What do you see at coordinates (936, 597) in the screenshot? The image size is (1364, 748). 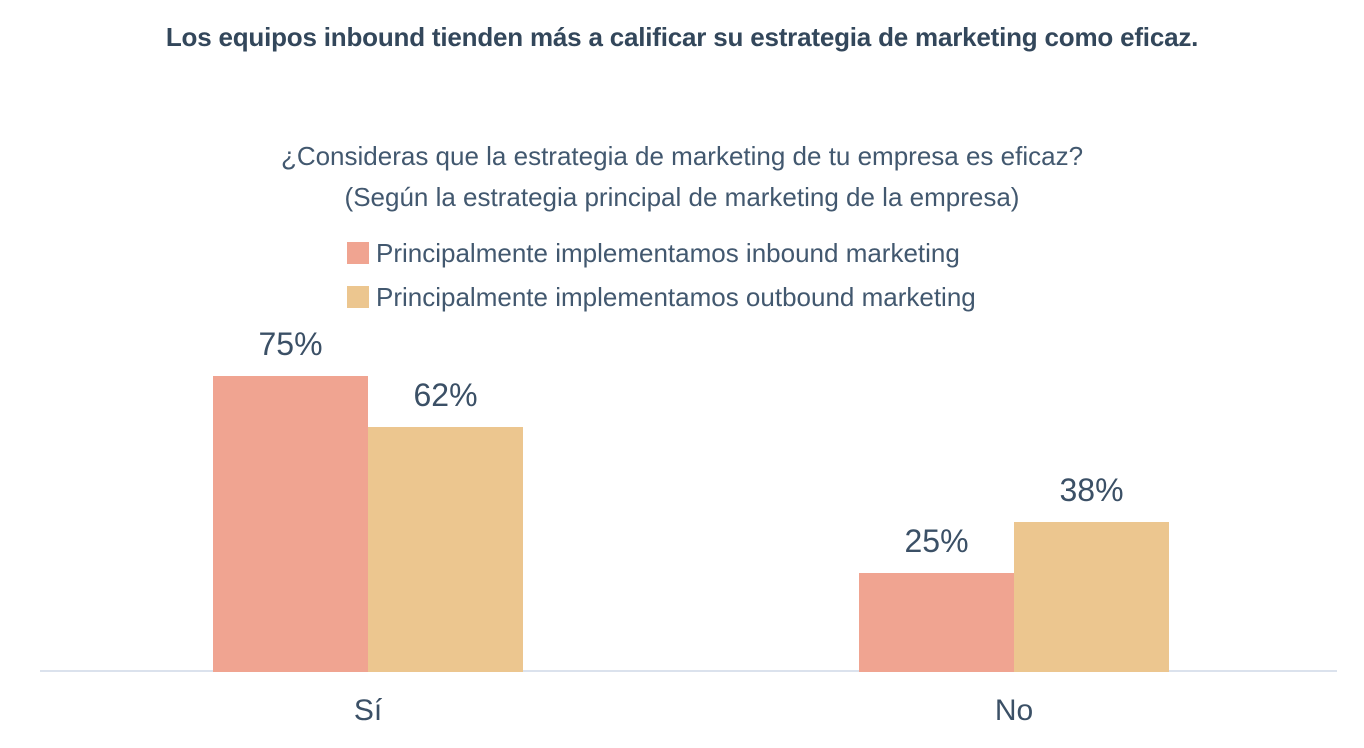 I see `bar-no-inbound: 25%` at bounding box center [936, 597].